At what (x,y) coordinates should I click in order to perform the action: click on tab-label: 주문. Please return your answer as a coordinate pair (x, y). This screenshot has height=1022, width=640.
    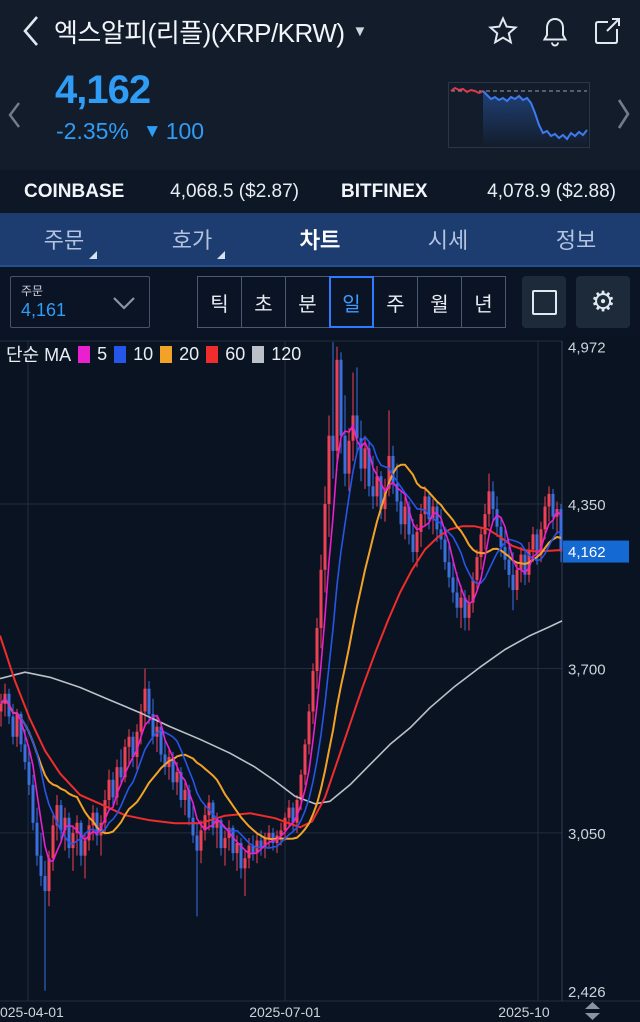
    Looking at the image, I should click on (64, 240).